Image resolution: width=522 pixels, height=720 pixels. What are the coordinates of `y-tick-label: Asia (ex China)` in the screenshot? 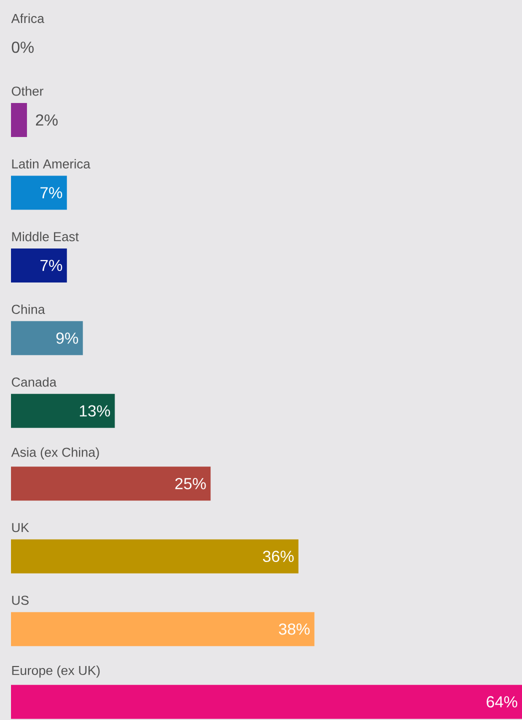 It's located at (55, 453).